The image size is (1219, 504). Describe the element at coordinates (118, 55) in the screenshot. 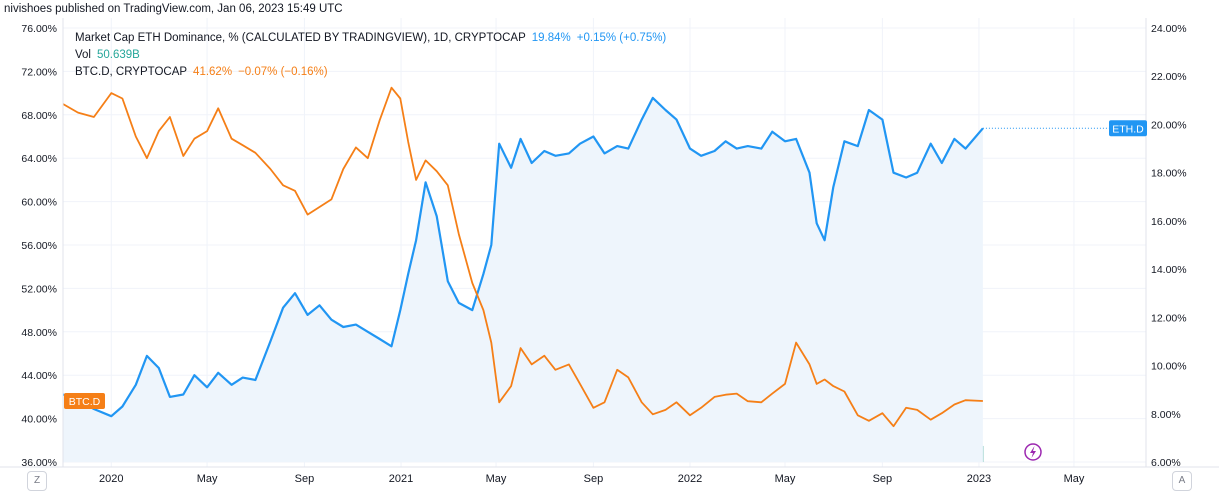

I see `legend-vol-value: 50.639B` at that location.